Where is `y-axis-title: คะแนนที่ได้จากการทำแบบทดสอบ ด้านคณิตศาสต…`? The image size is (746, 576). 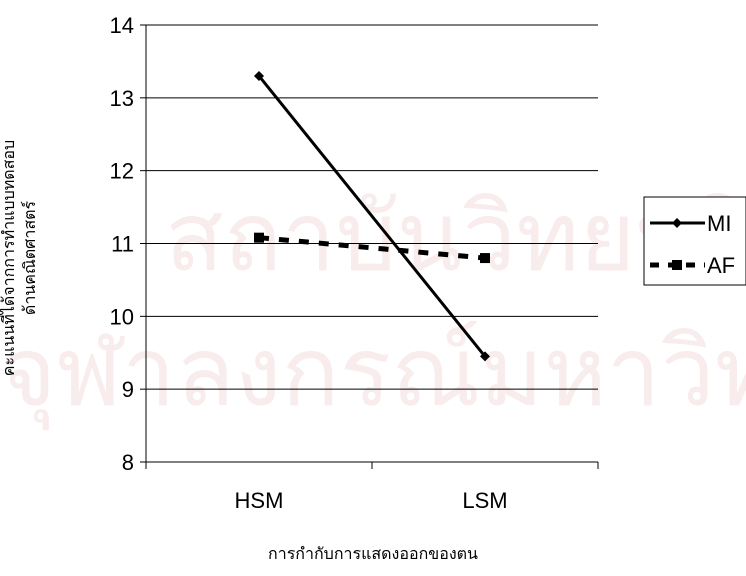 y-axis-title: คะแนนที่ได้จากการทำแบบทดสอบ ด้านคณิตศาสต… is located at coordinates (19, 258).